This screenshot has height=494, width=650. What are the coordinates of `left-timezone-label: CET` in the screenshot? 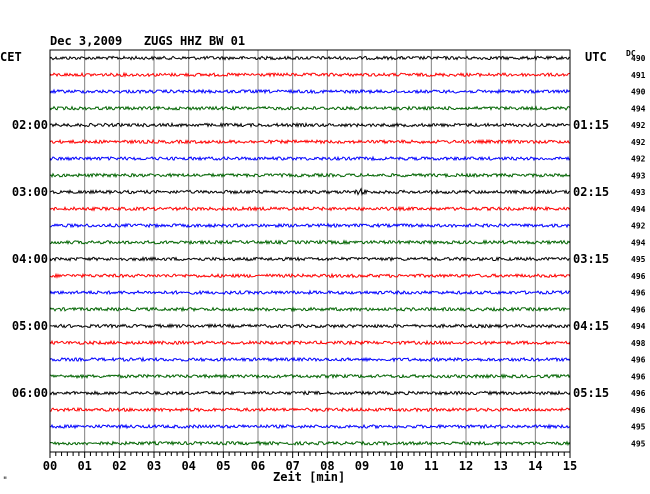 It's located at (11, 57).